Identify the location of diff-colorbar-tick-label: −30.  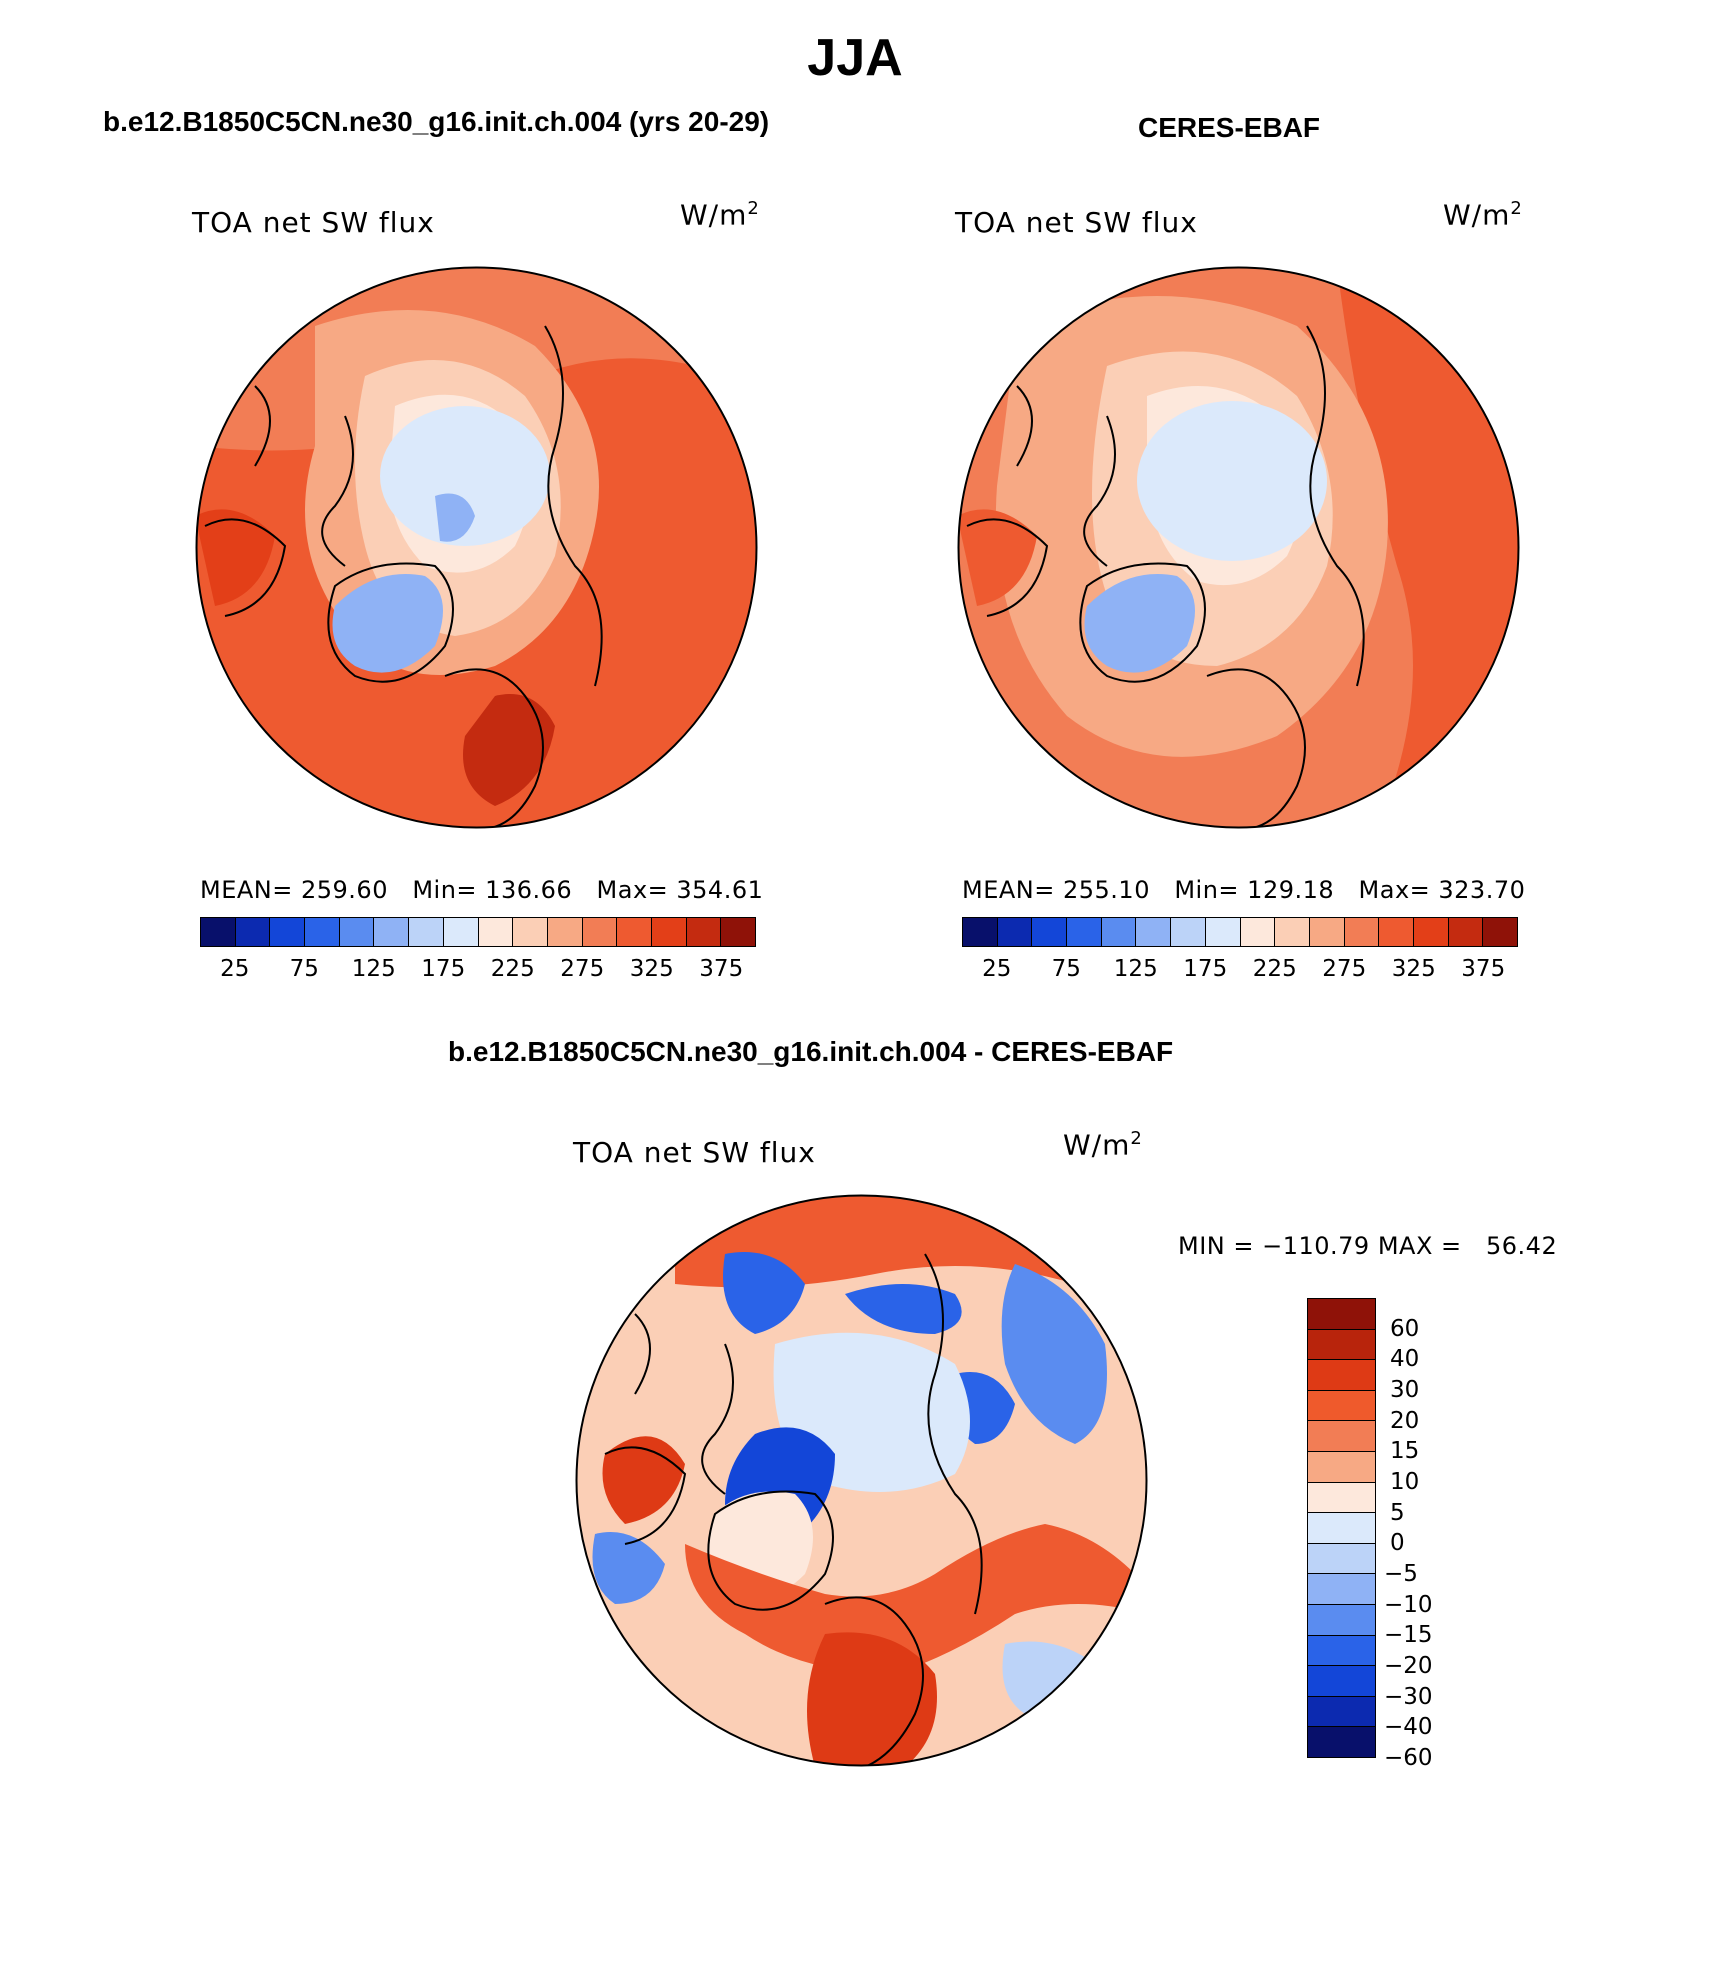
(1408, 1696).